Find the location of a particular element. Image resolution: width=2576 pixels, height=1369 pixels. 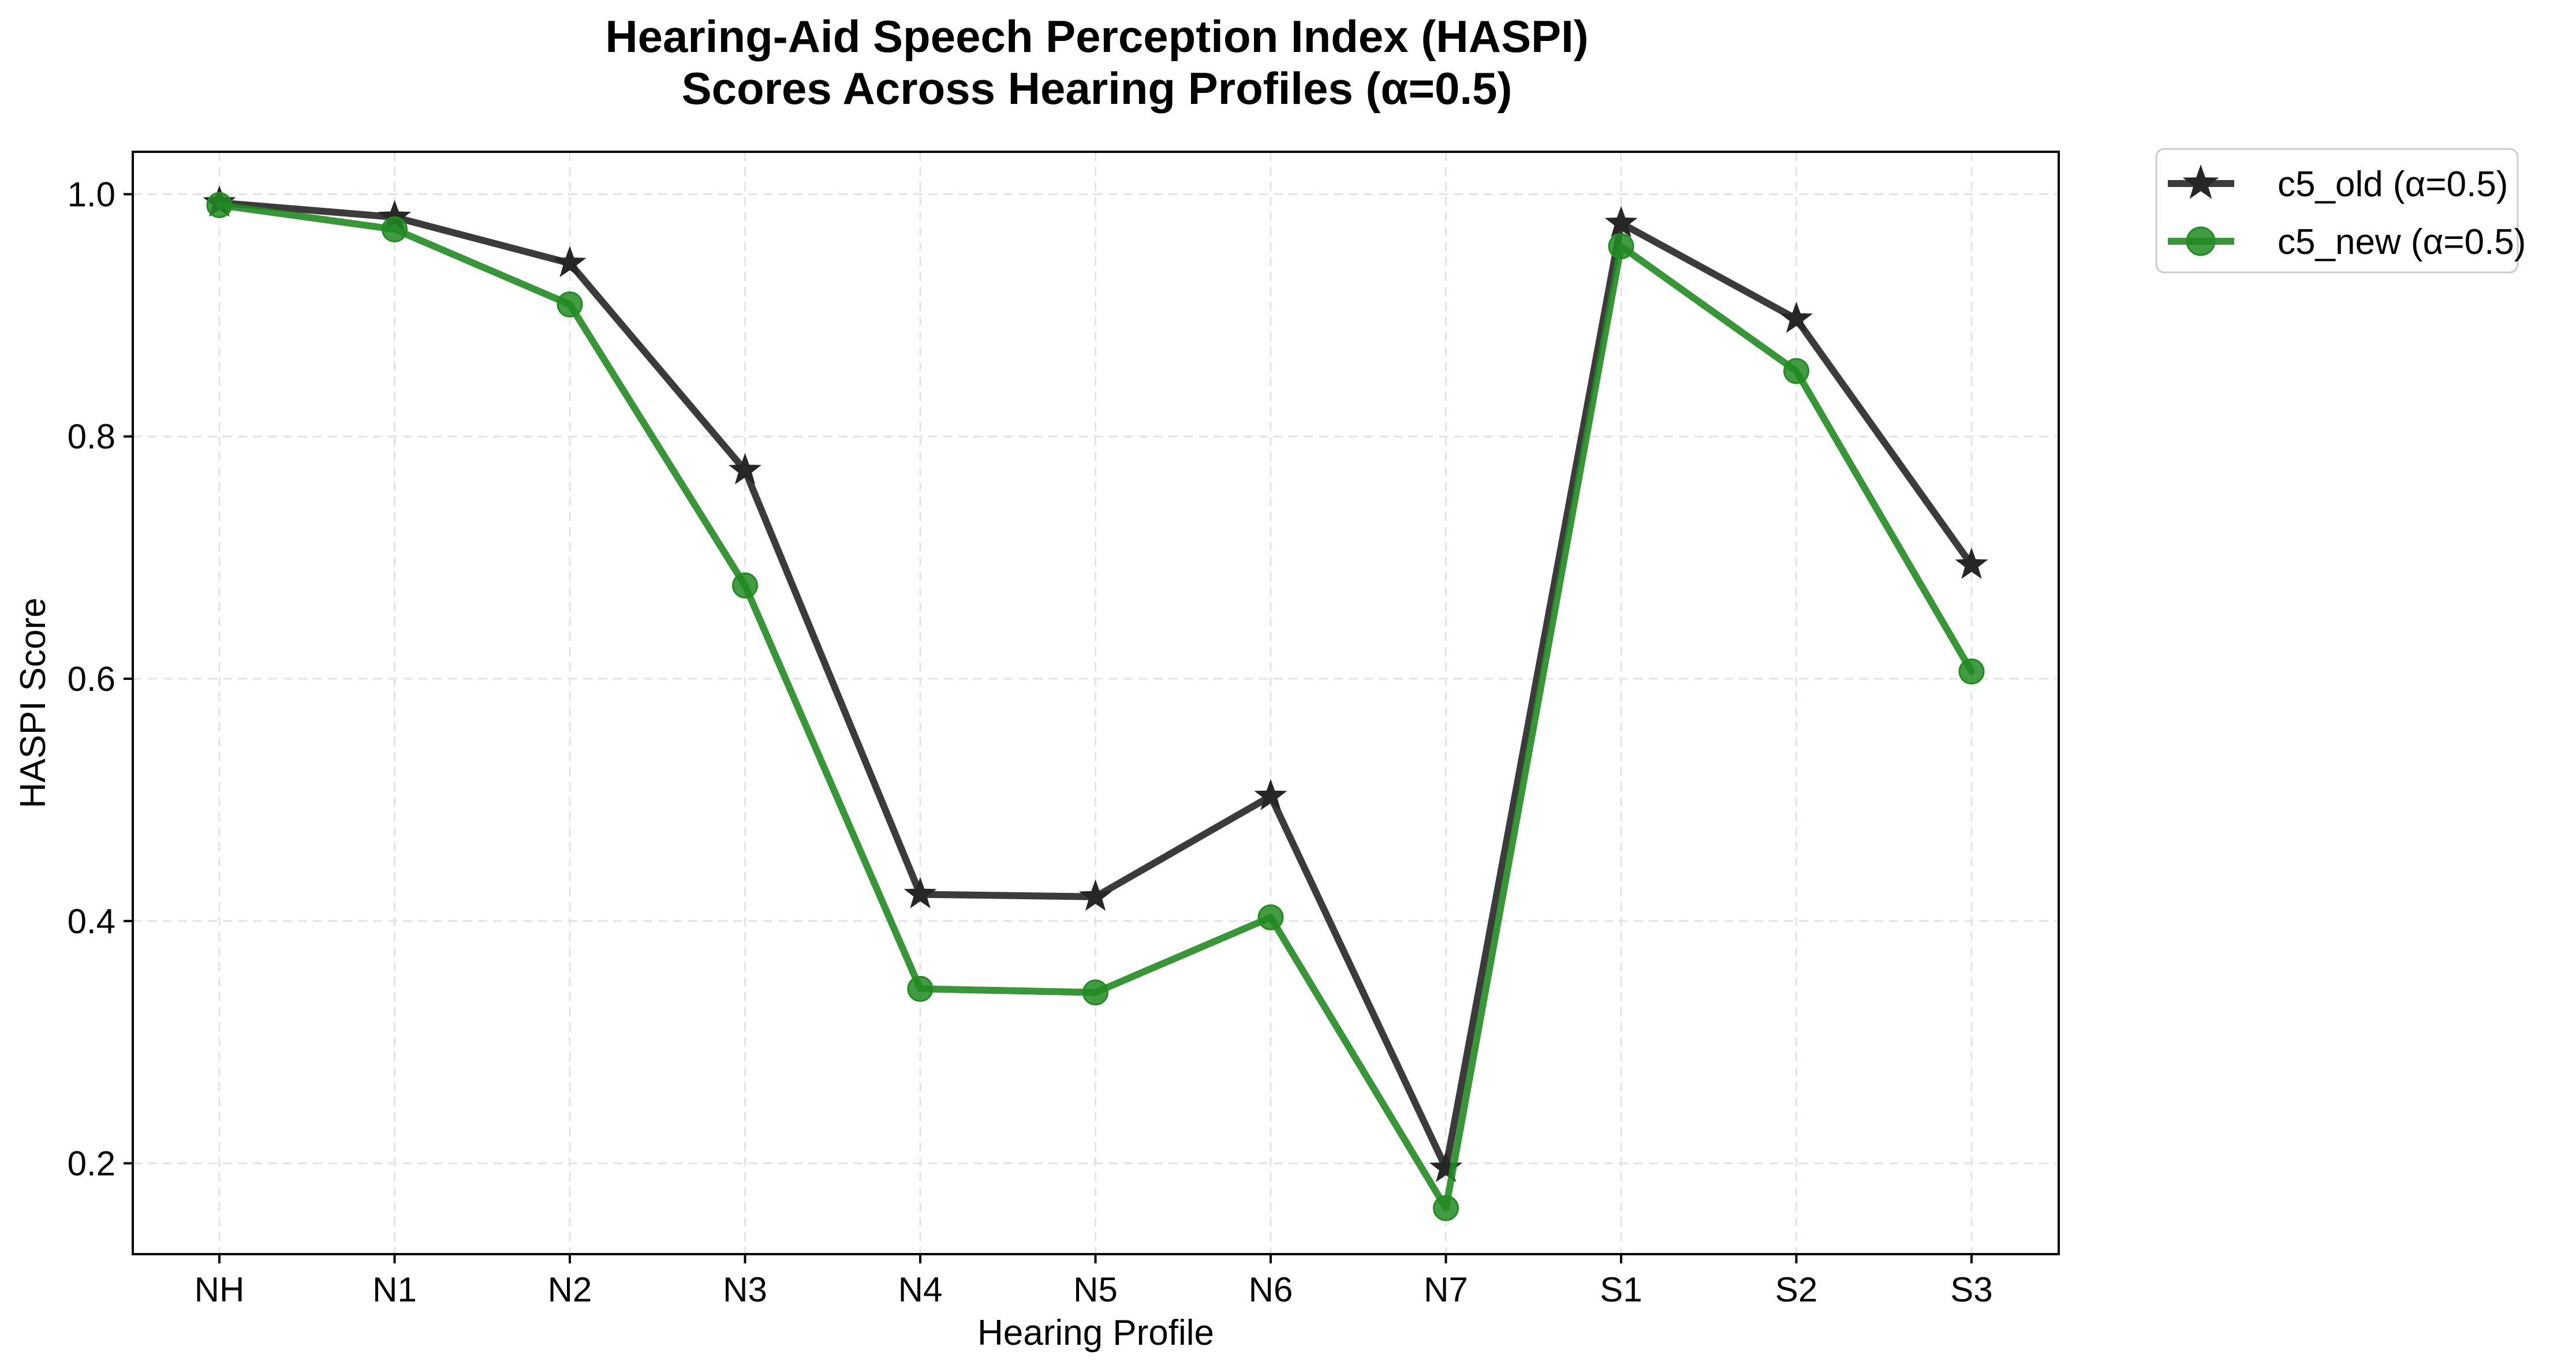

y-axis: 0.2 0.4 0.6 0.8 1.0 is located at coordinates (100, 679).